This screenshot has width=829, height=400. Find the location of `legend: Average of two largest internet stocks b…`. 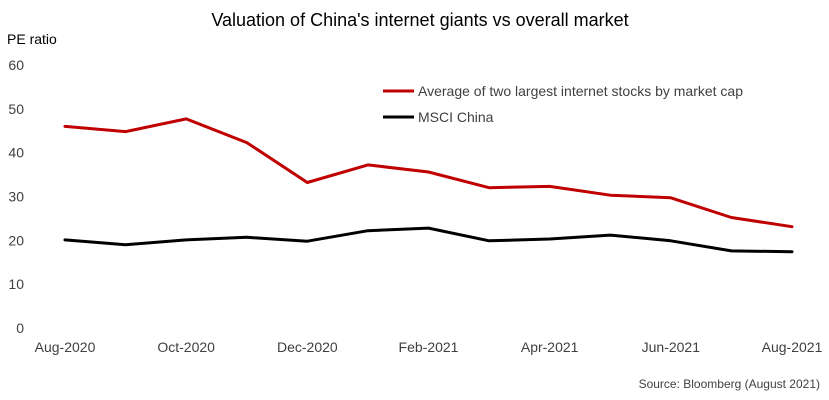

legend: Average of two largest internet stocks b… is located at coordinates (563, 104).